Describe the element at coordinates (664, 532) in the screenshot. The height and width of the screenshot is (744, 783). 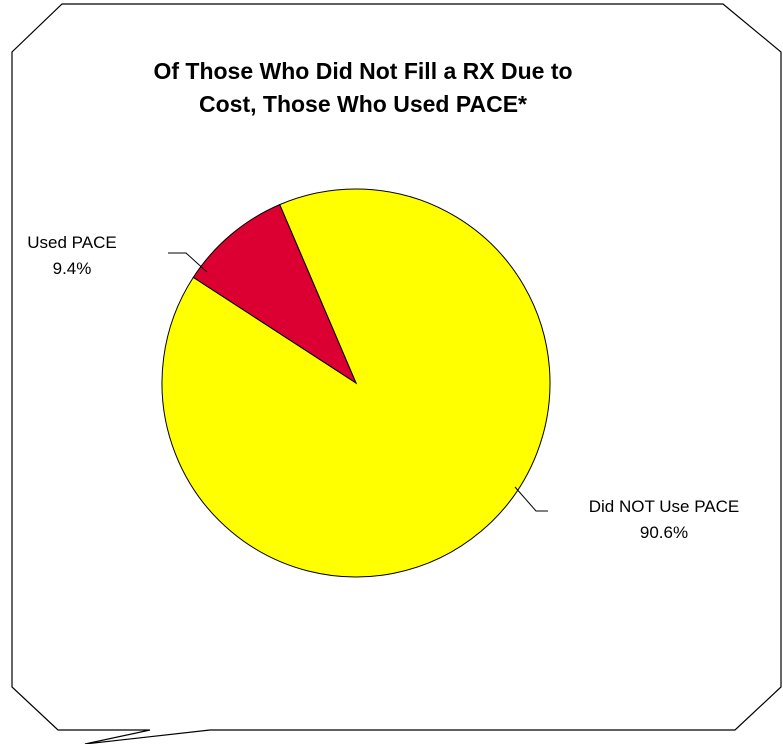
I see `data-label-did-not-use-pace-value: 90.6%` at that location.